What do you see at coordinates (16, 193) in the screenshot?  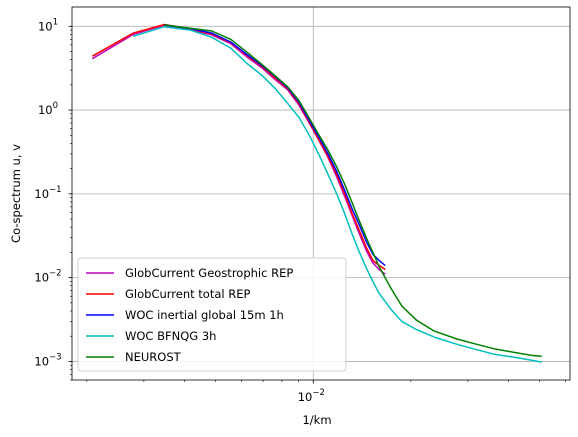 I see `y-axis-label: Co-spectrum u, v` at bounding box center [16, 193].